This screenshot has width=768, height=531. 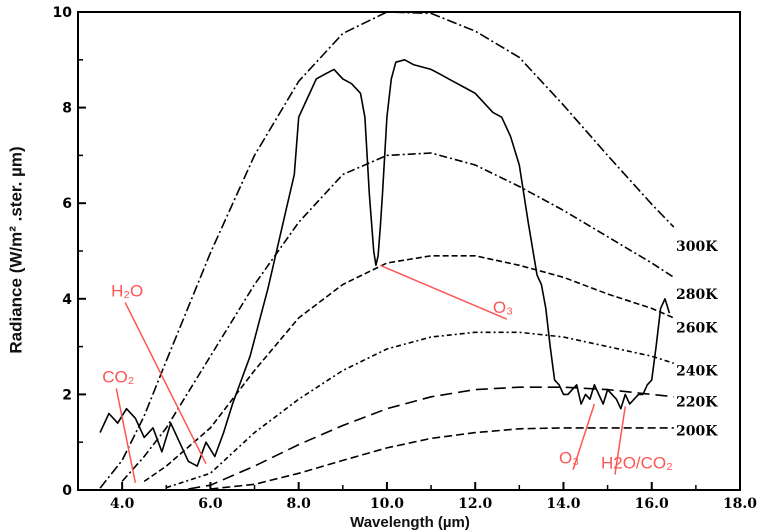 What do you see at coordinates (122, 504) in the screenshot?
I see `x-tick-label: 4.0` at bounding box center [122, 504].